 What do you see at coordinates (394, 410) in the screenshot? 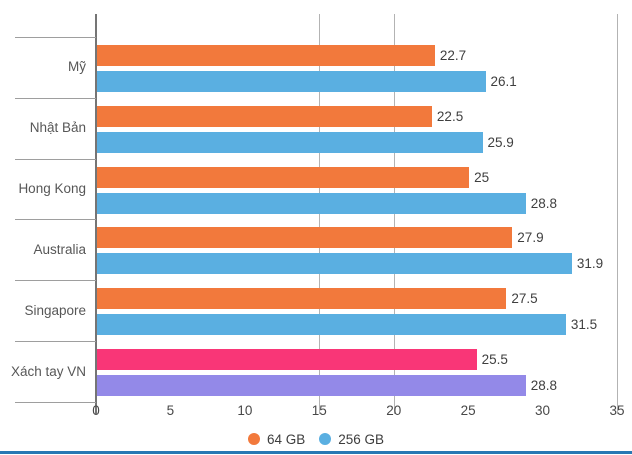
I see `x-tick-label-20: 20` at bounding box center [394, 410].